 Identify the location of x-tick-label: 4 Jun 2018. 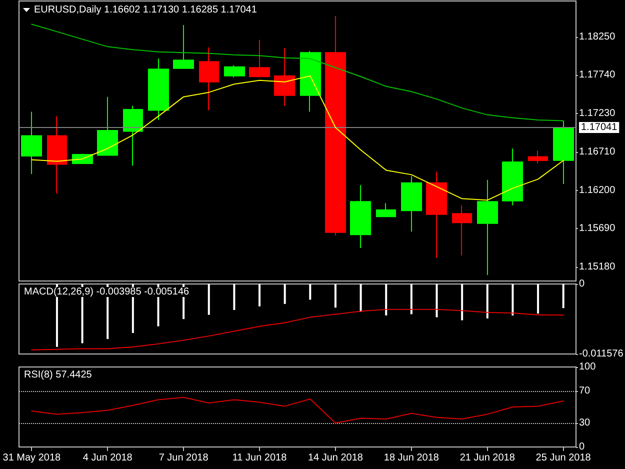
(107, 458).